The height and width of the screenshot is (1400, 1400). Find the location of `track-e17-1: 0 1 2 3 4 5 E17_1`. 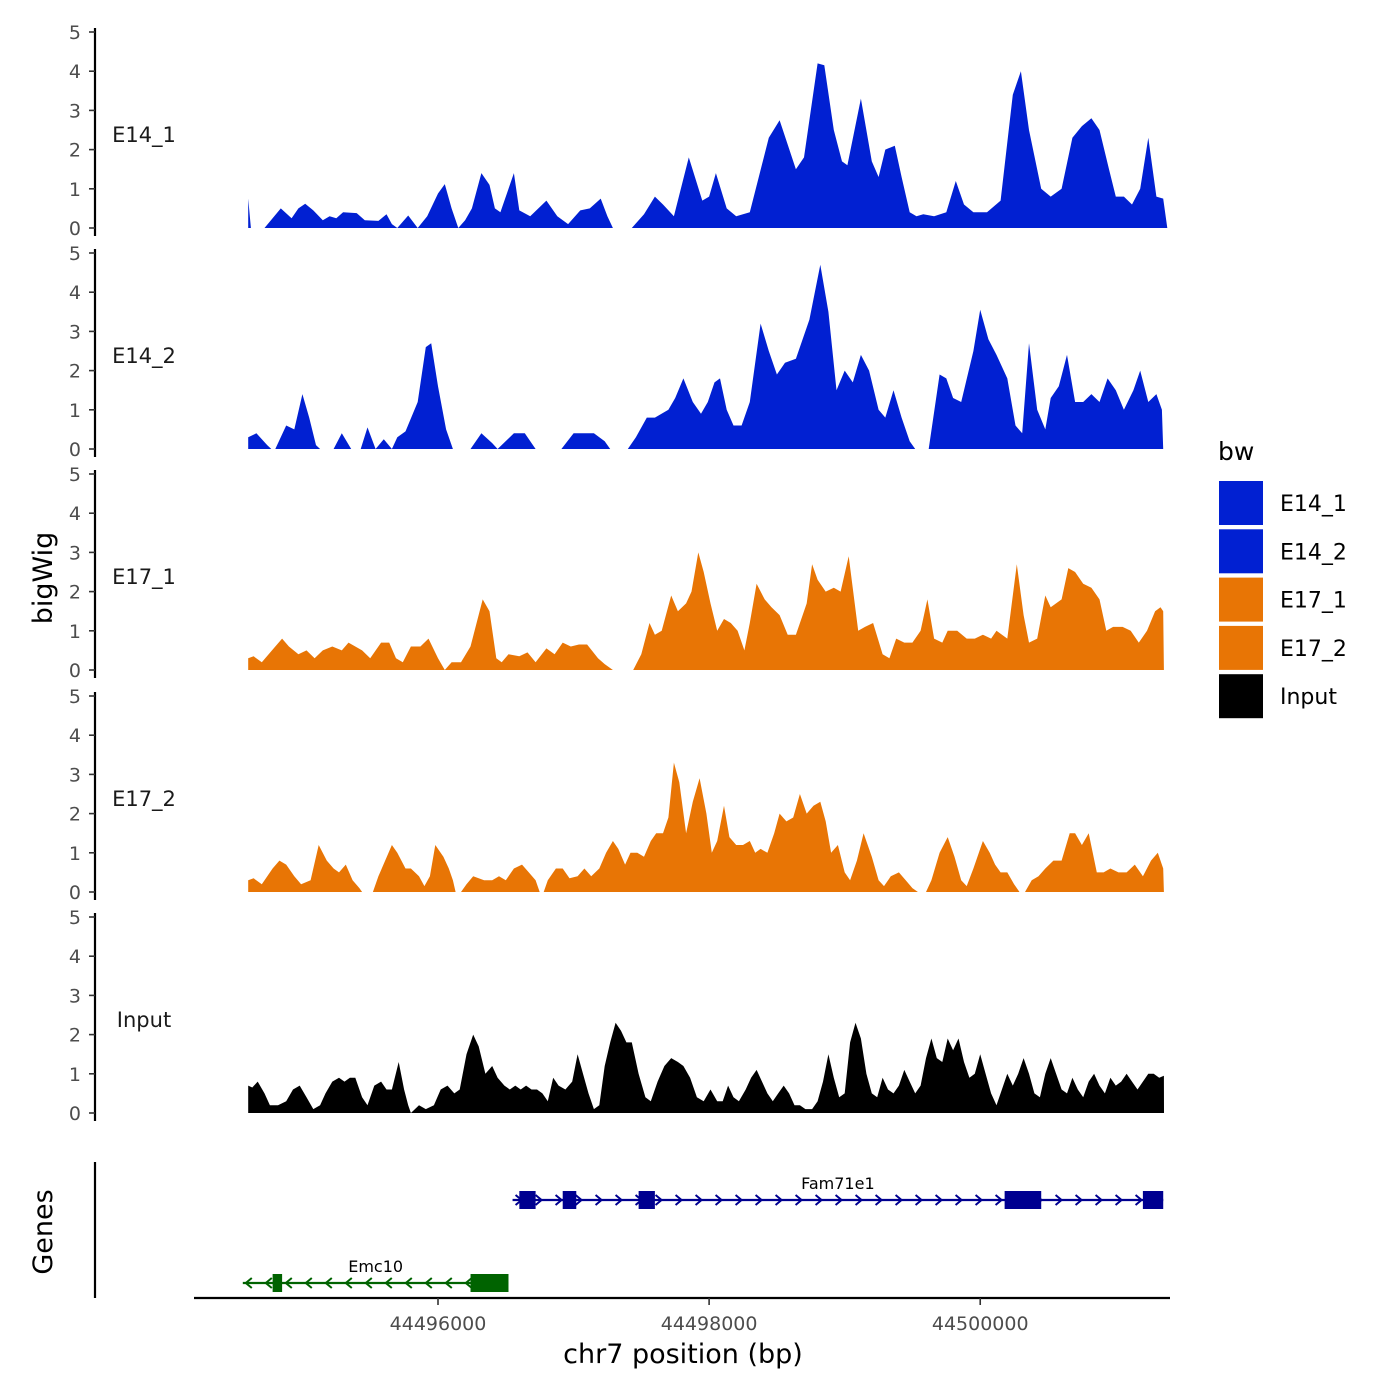

track-e17-1: 0 1 2 3 4 5 E17_1 is located at coordinates (616, 573).